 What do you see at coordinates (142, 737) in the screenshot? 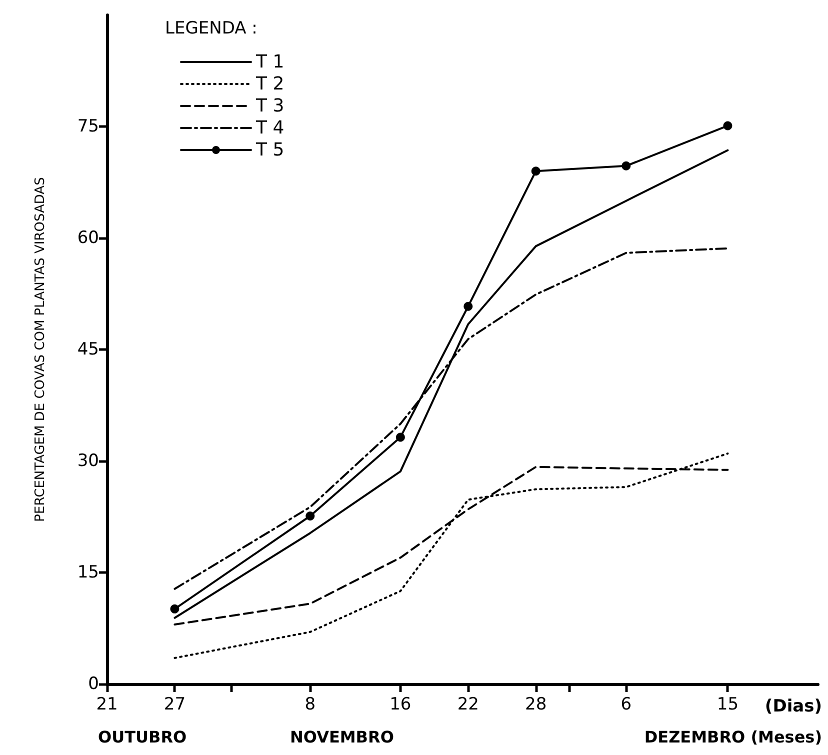
I see `text: OUTUBRO` at bounding box center [142, 737].